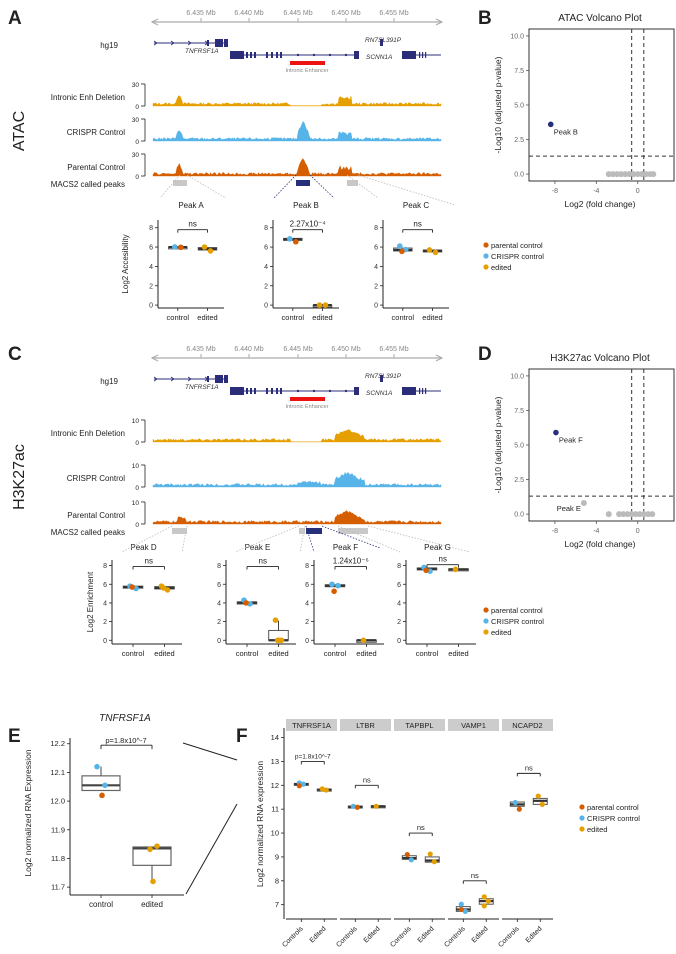  Describe the element at coordinates (597, 829) in the screenshot. I see `legend-label: edited` at that location.